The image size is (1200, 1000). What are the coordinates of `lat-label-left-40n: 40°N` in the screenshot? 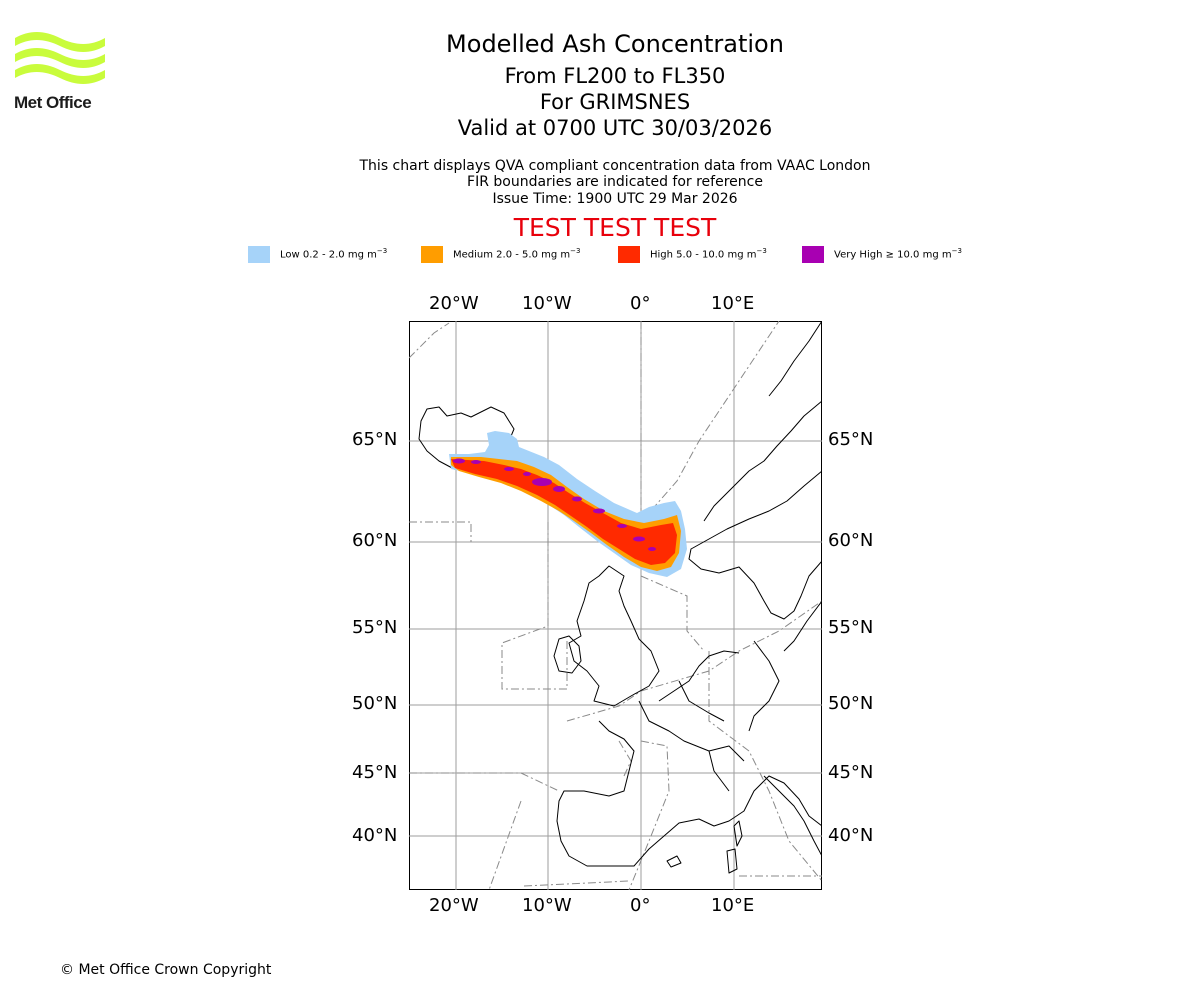 It's located at (375, 835).